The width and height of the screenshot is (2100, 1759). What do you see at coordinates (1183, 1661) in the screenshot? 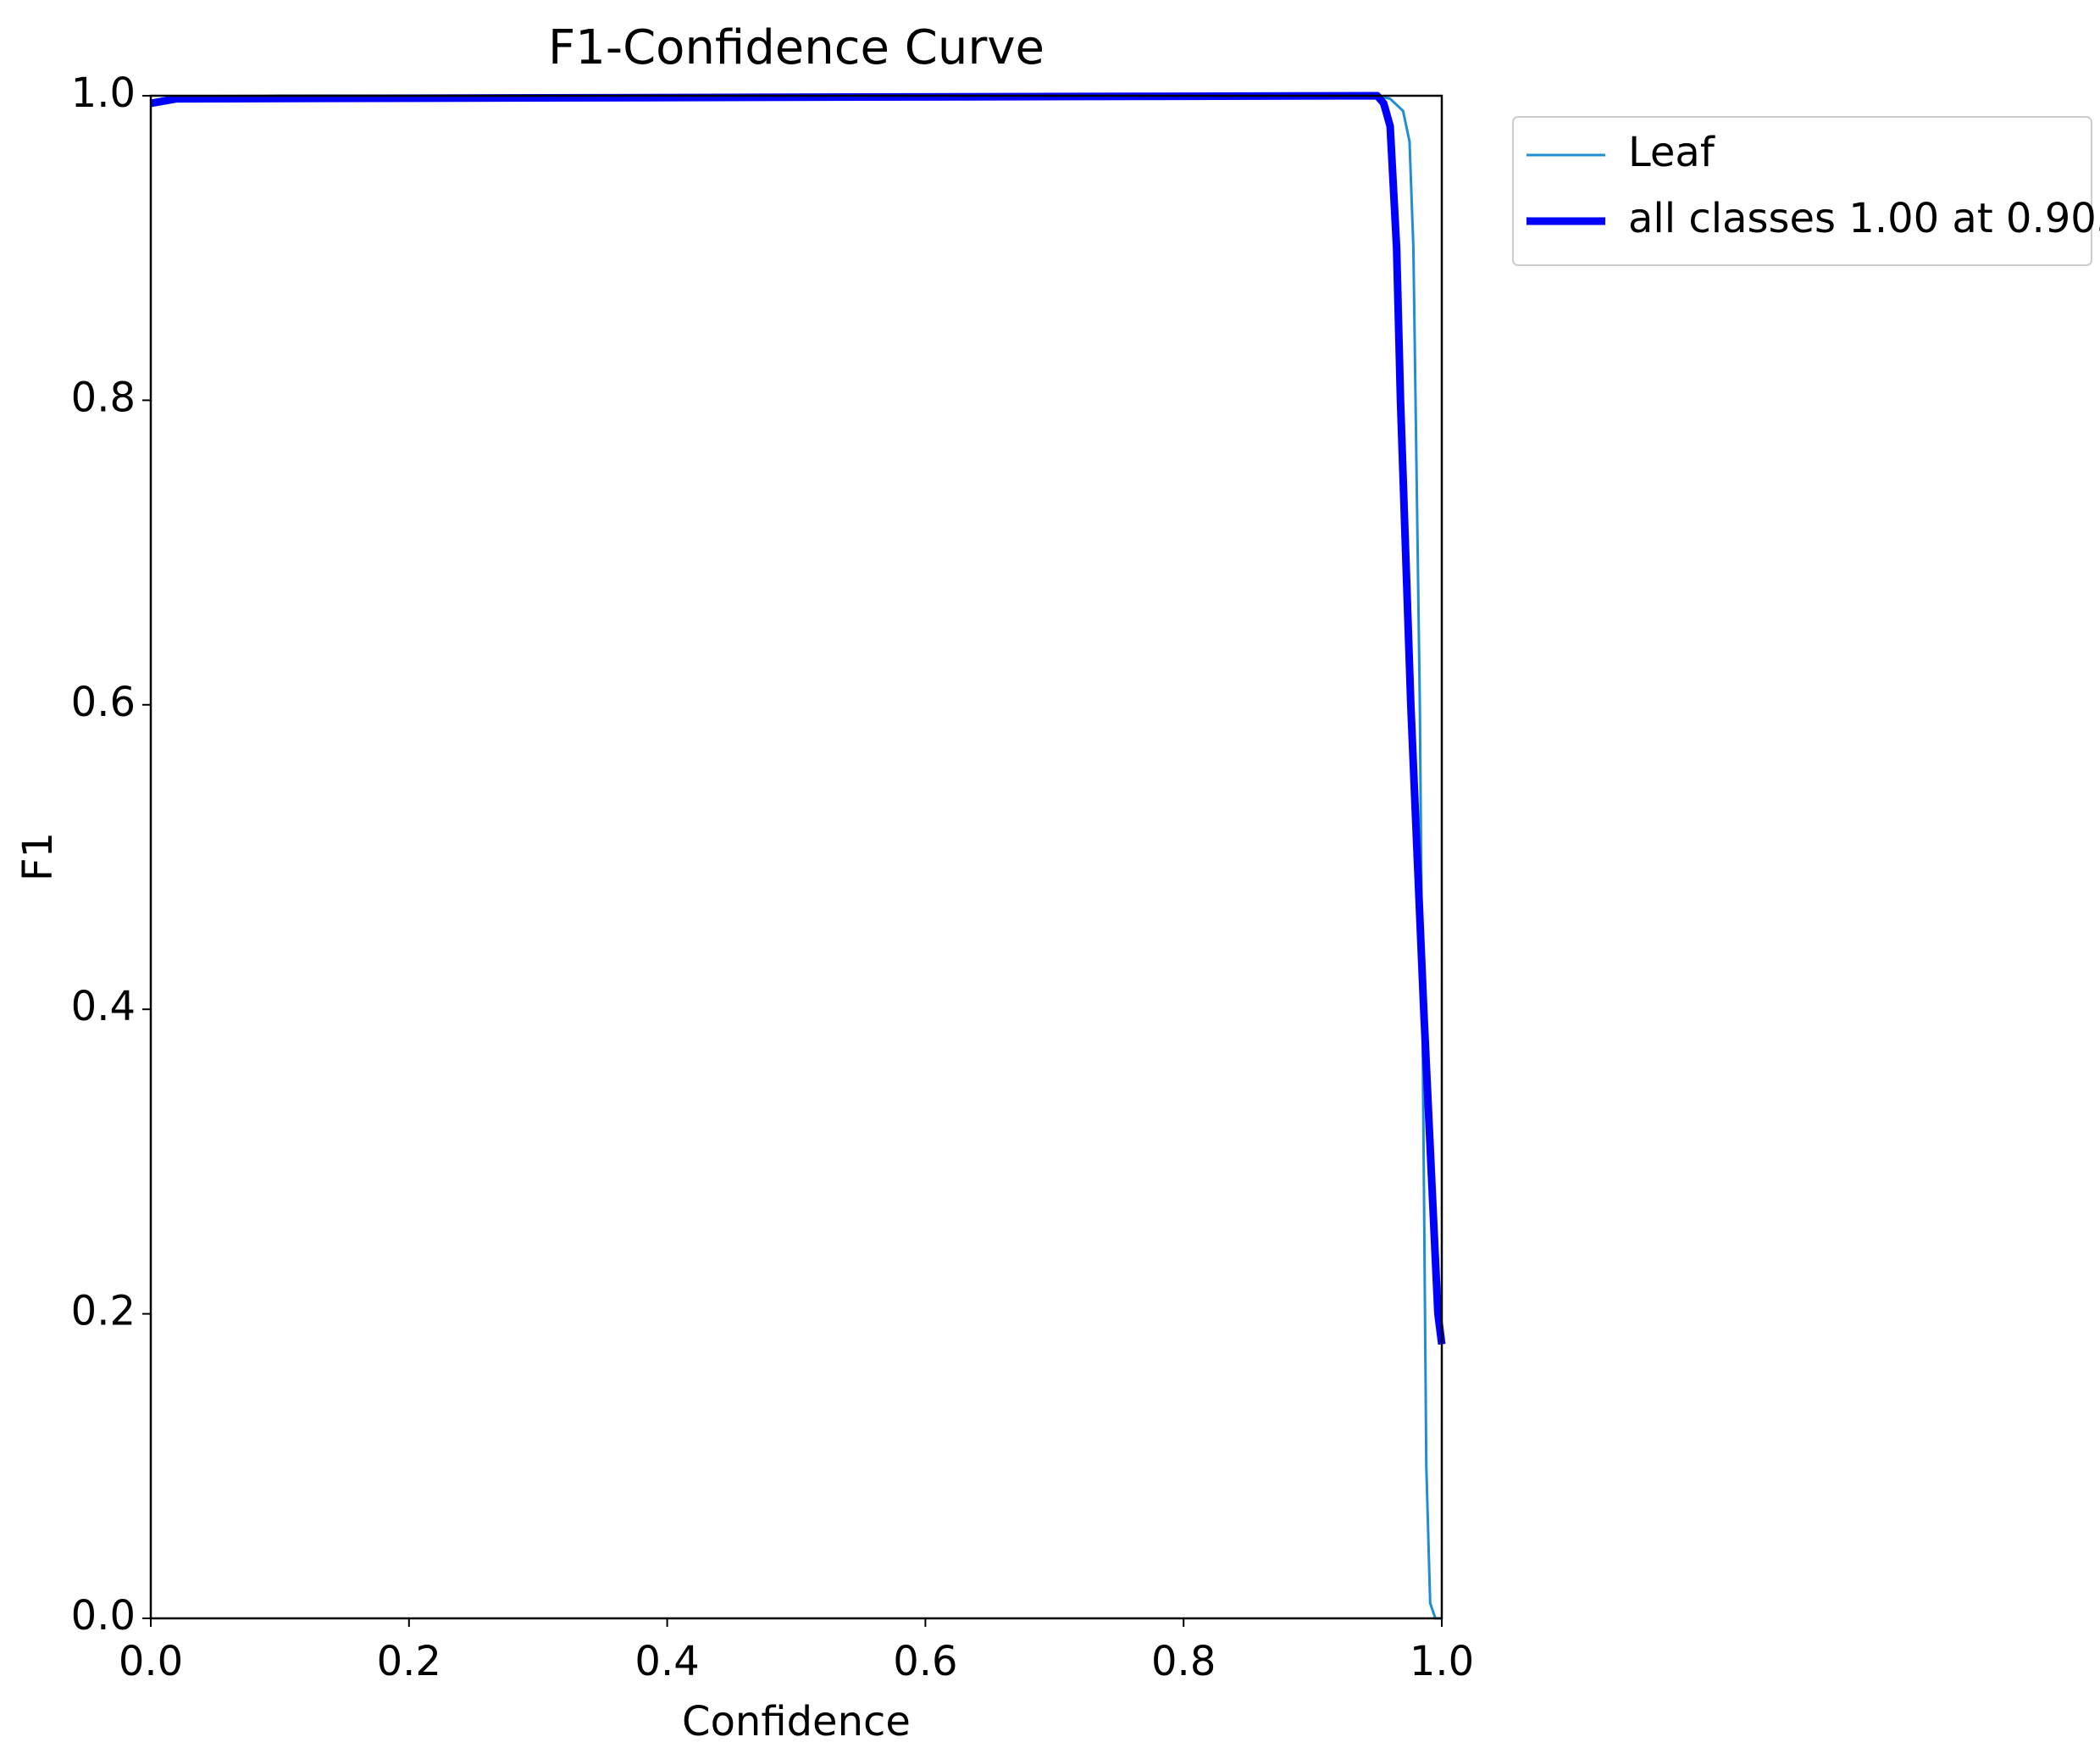
I see `x-tick-label: 0.8` at bounding box center [1183, 1661].